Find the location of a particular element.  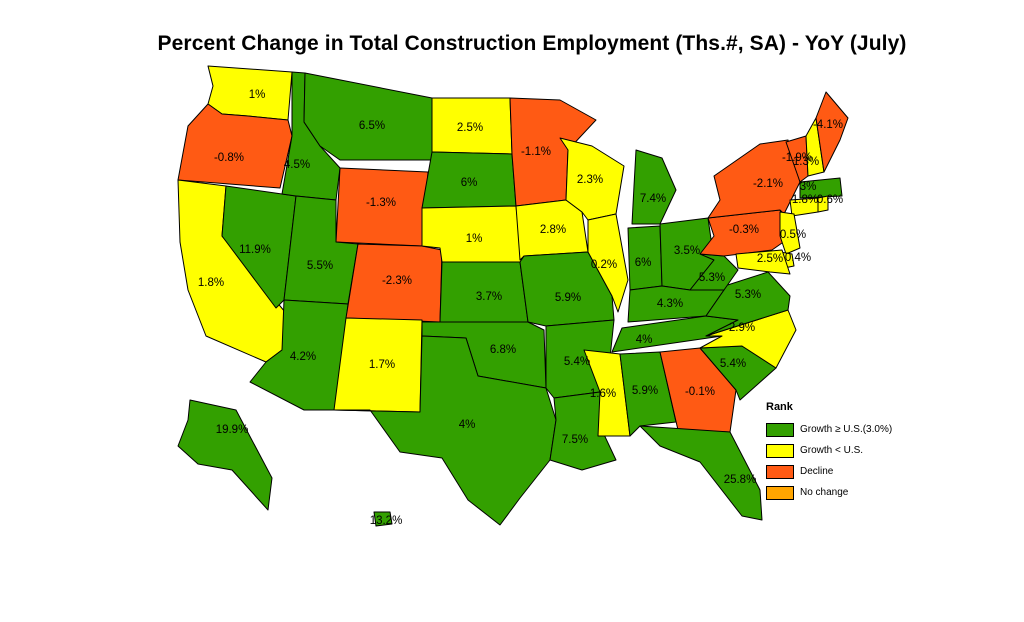

state-label-nv: 11.9% is located at coordinates (255, 250).